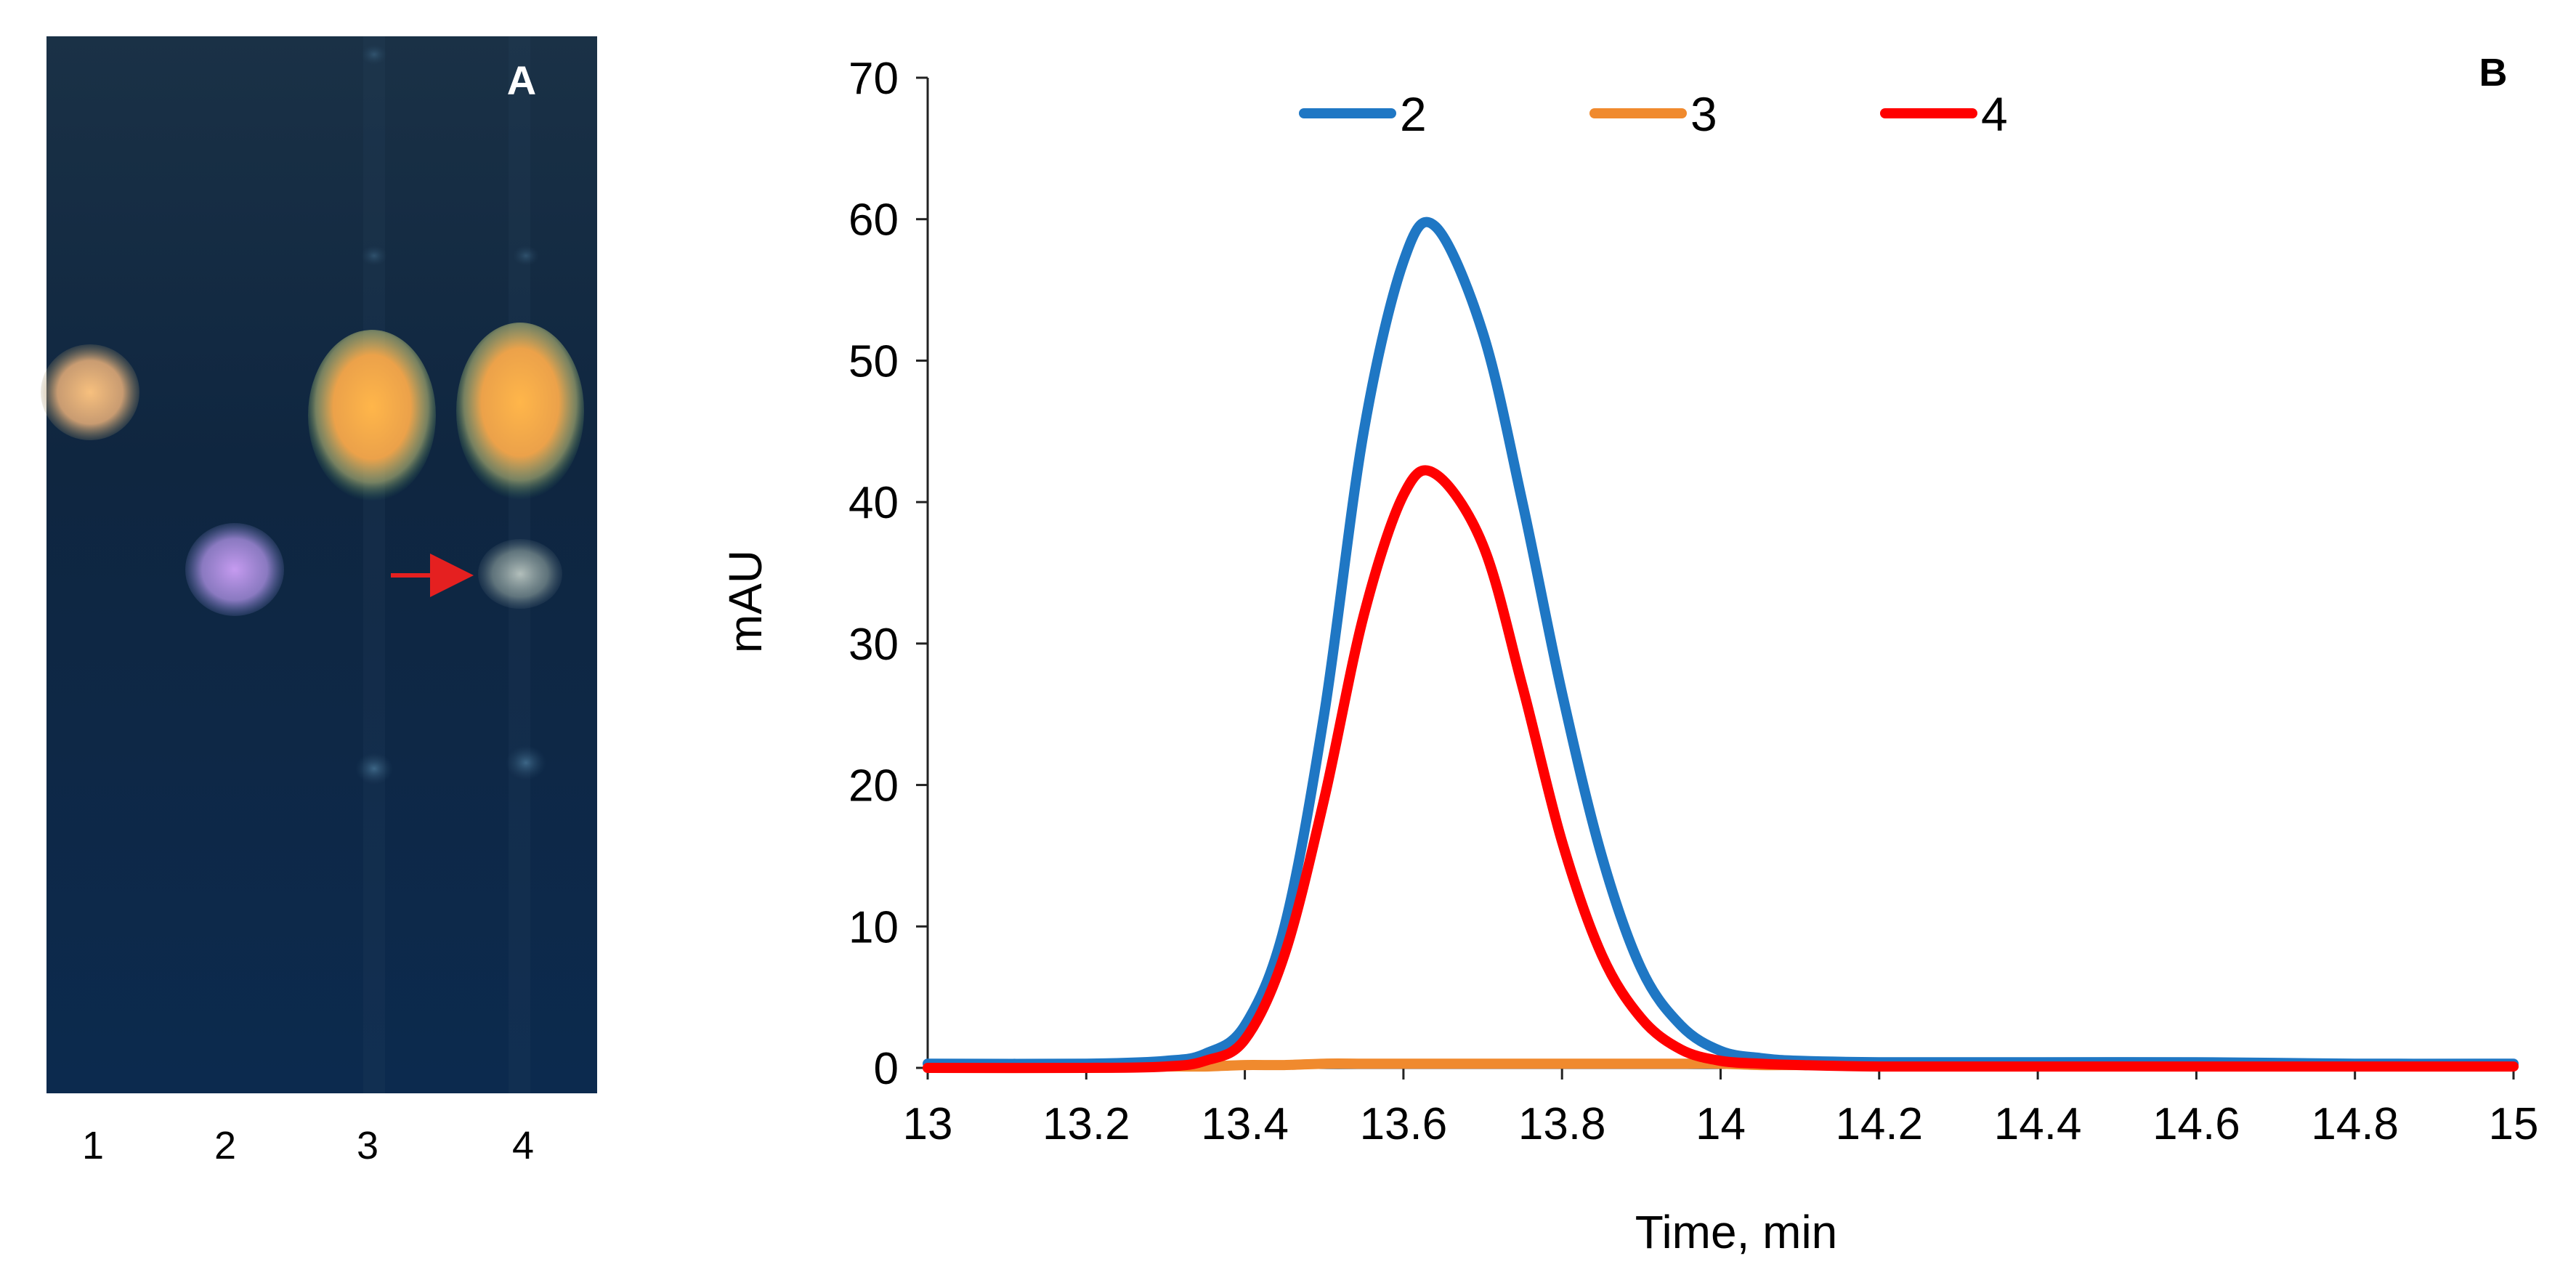 The image size is (2576, 1288). Describe the element at coordinates (873, 645) in the screenshot. I see `y-tick-label: 30` at that location.